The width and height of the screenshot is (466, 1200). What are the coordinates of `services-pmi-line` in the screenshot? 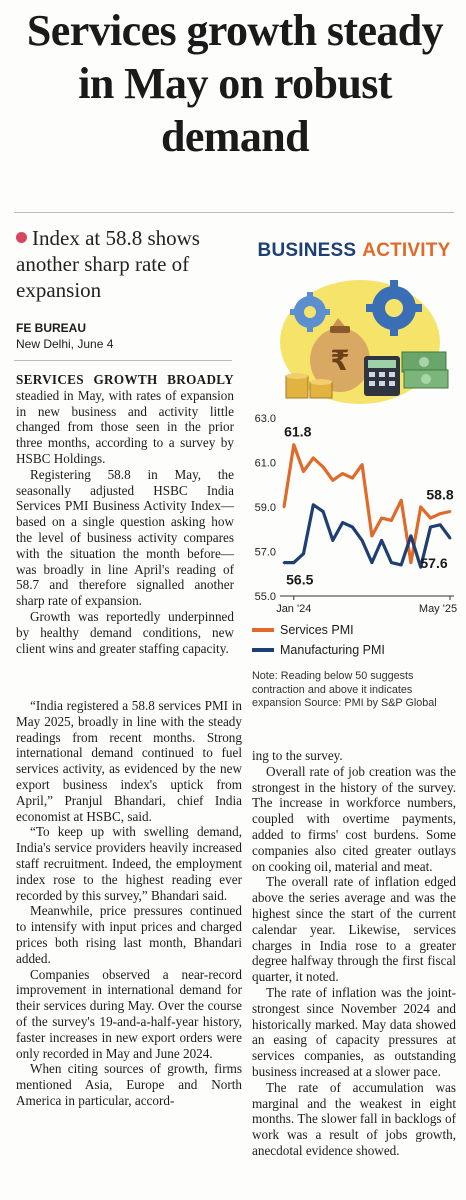 It's located at (366, 504).